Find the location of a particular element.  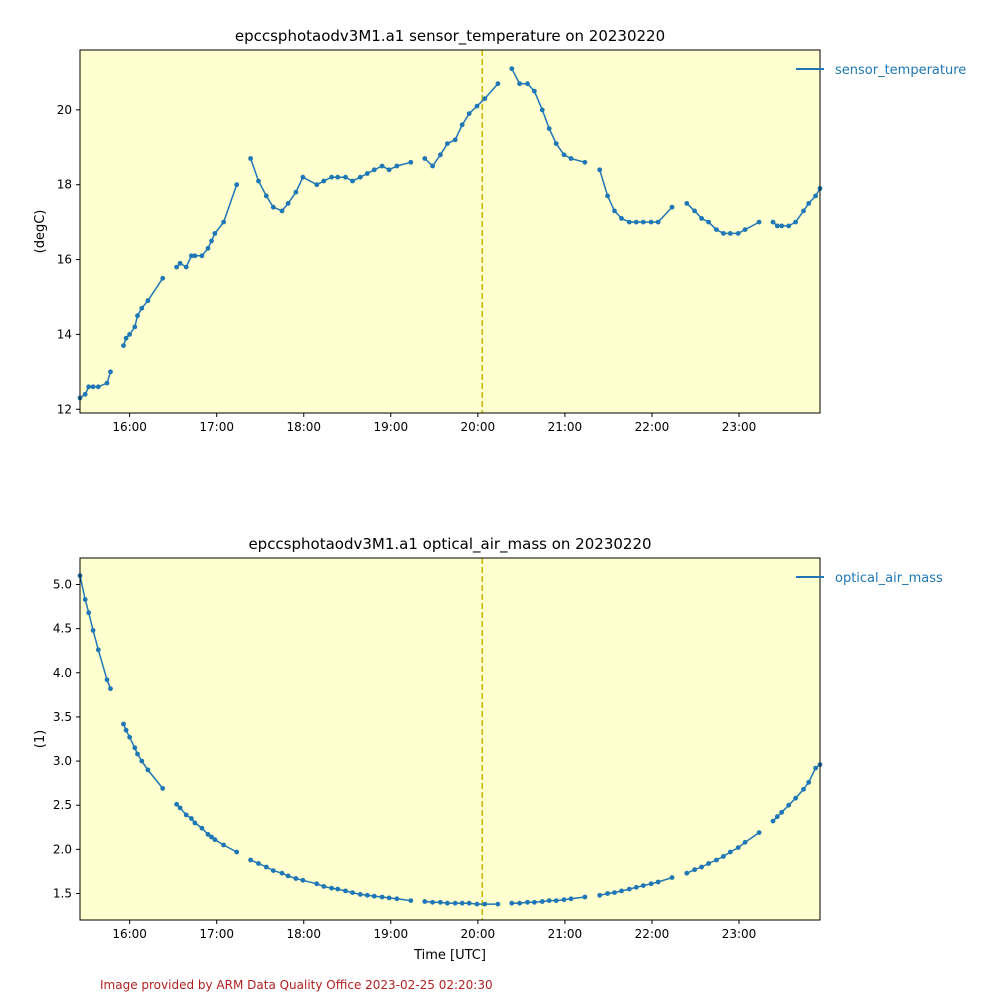

x-tick-label: 19:00 is located at coordinates (391, 934).